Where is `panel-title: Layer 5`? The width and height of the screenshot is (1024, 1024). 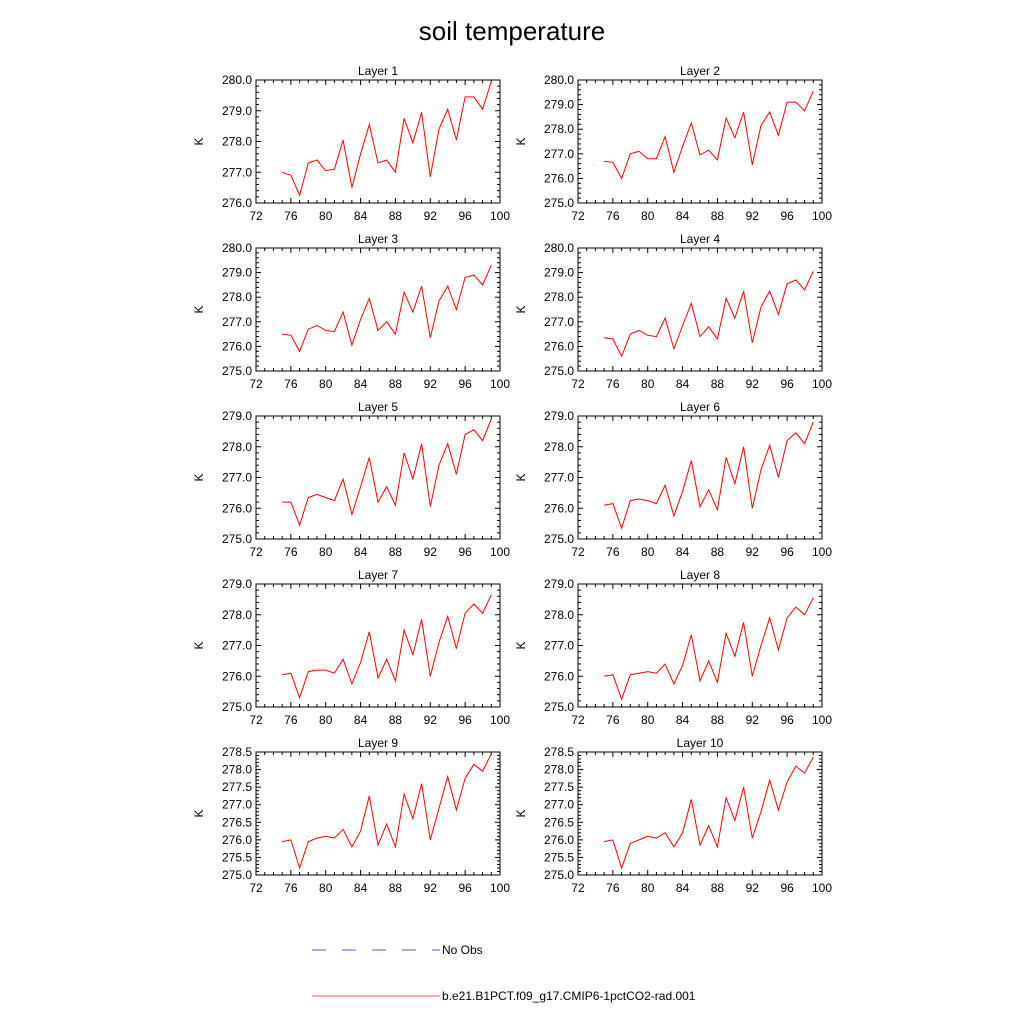
panel-title: Layer 5 is located at coordinates (378, 407).